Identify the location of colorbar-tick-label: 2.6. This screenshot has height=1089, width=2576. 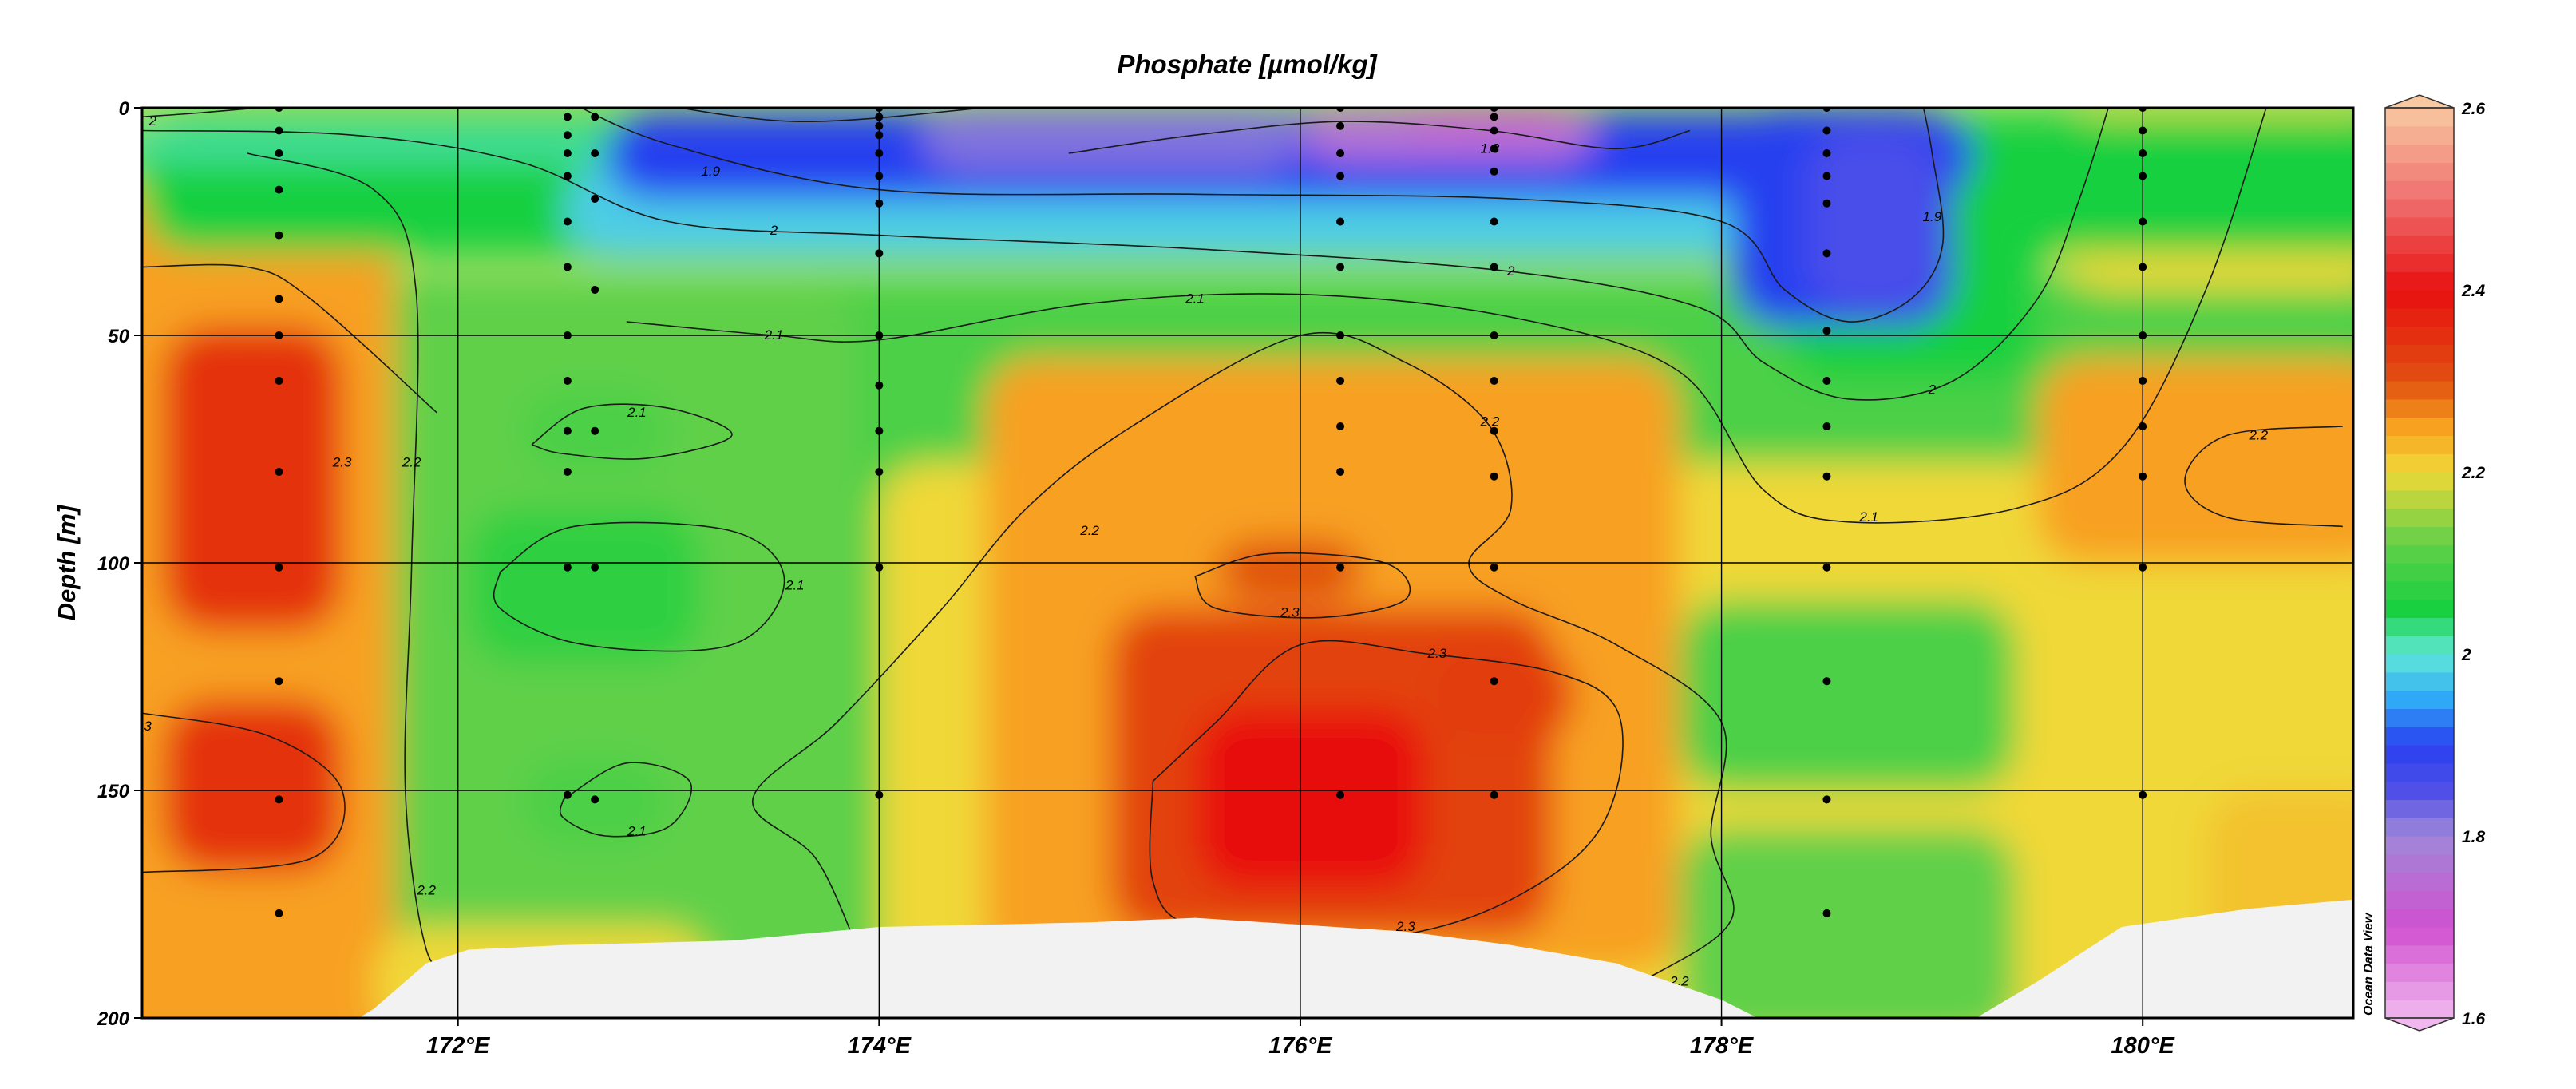
(2473, 109).